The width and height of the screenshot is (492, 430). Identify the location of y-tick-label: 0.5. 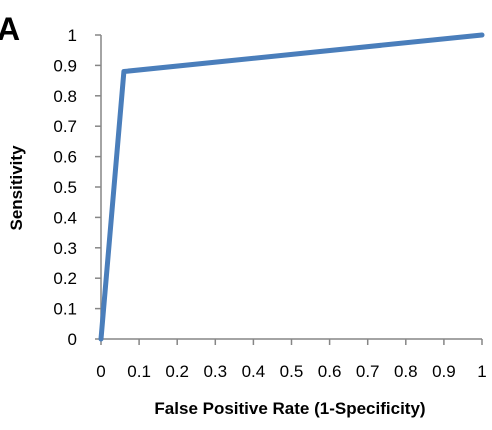
(65, 187).